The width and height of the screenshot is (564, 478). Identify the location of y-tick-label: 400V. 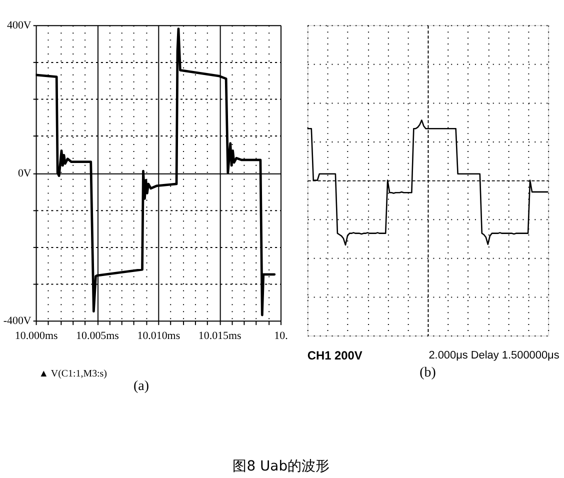
(19, 26).